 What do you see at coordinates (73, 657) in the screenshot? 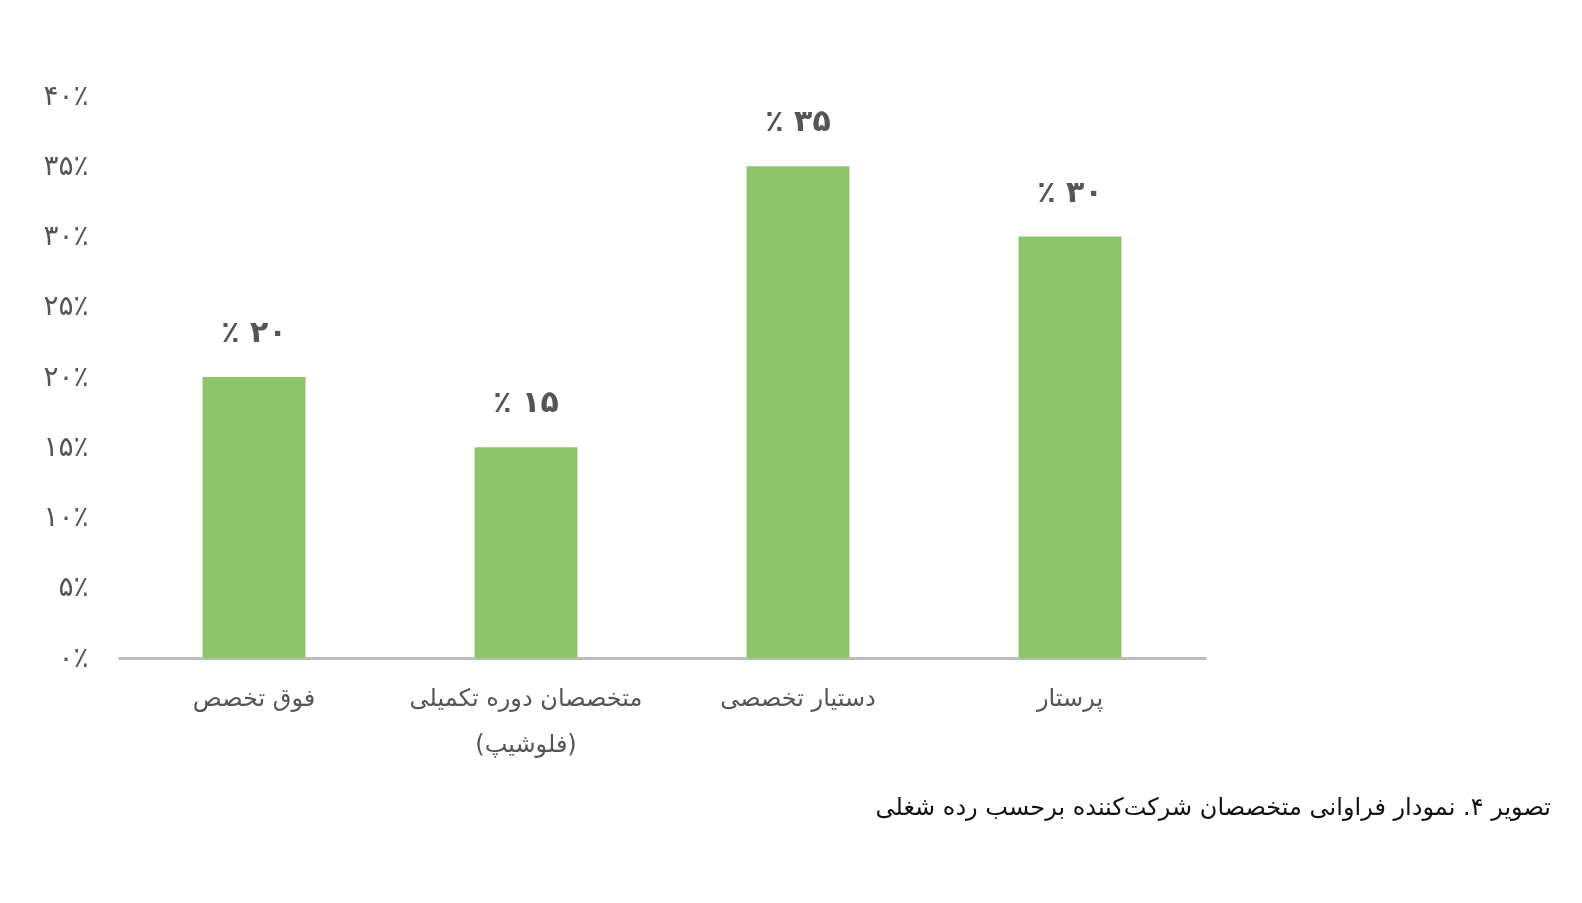
I see `y-tick-label: ۰٪` at bounding box center [73, 657].